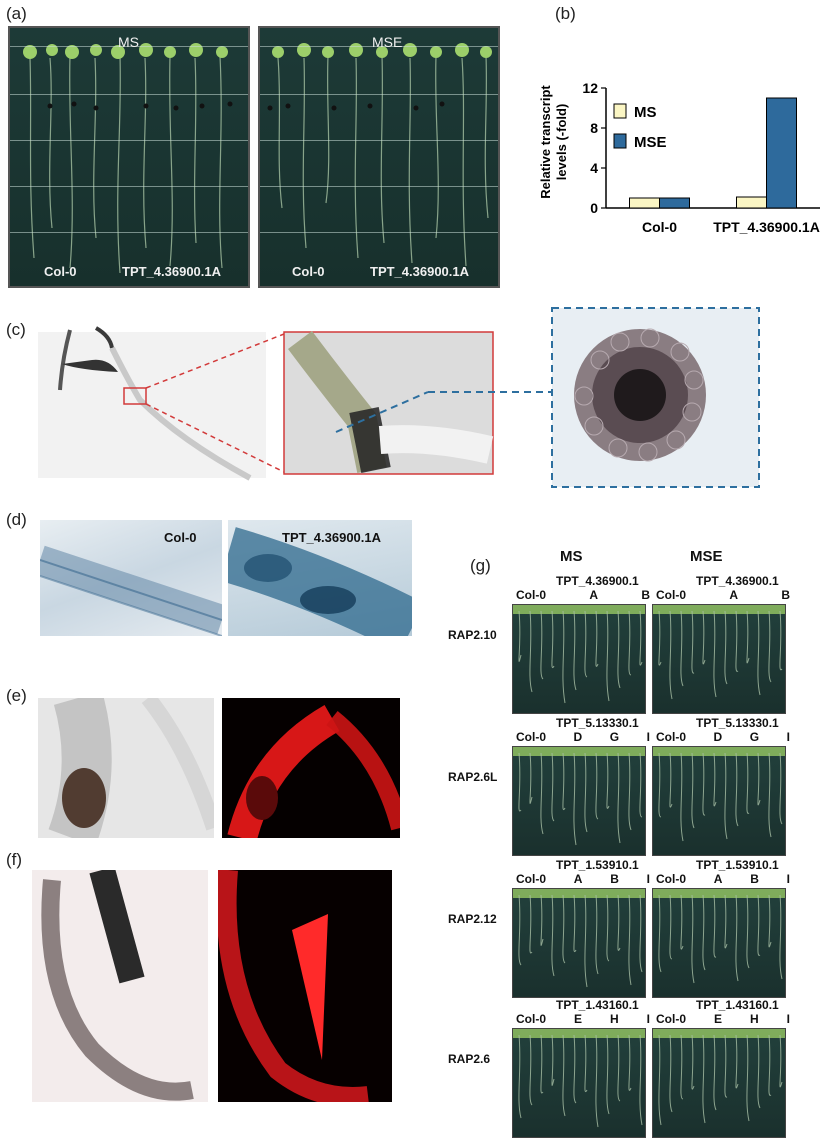 This screenshot has width=827, height=1138. Describe the element at coordinates (594, 208) in the screenshot. I see `chart-ytick-label: 0` at that location.